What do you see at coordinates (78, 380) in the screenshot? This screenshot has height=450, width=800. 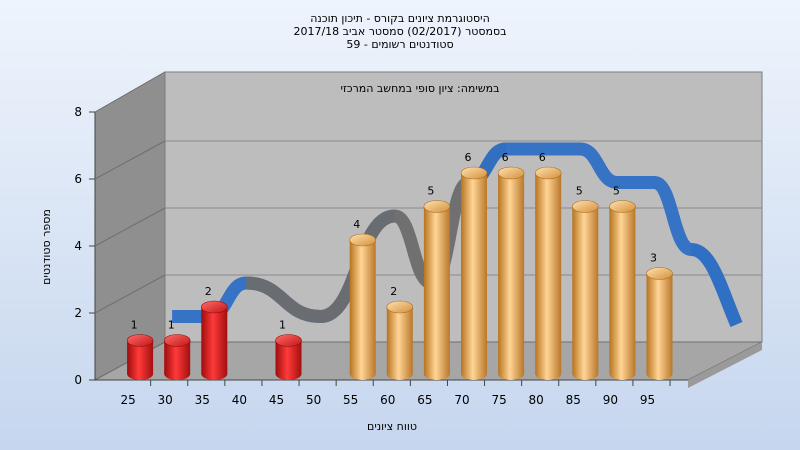 I see `y-tick-label: 0` at bounding box center [78, 380].